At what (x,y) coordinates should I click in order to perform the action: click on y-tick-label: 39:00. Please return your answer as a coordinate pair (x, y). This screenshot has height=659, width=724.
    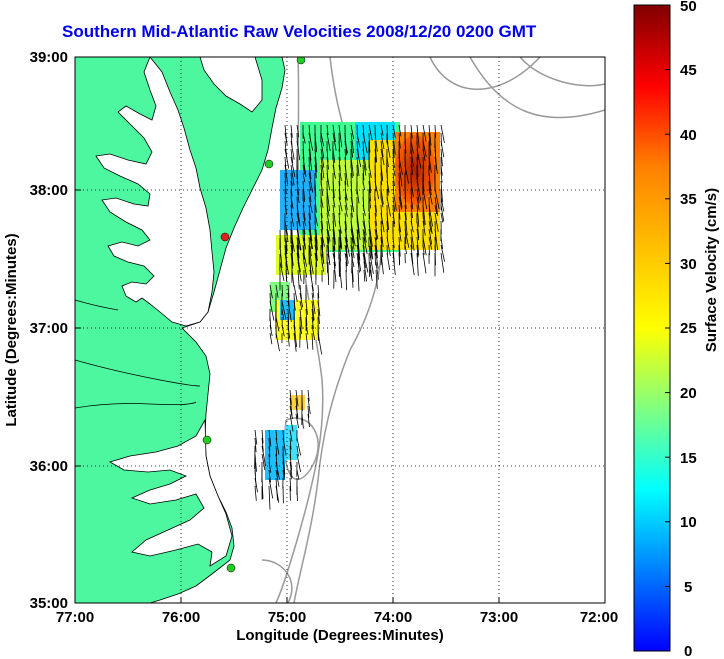
    Looking at the image, I should click on (49, 57).